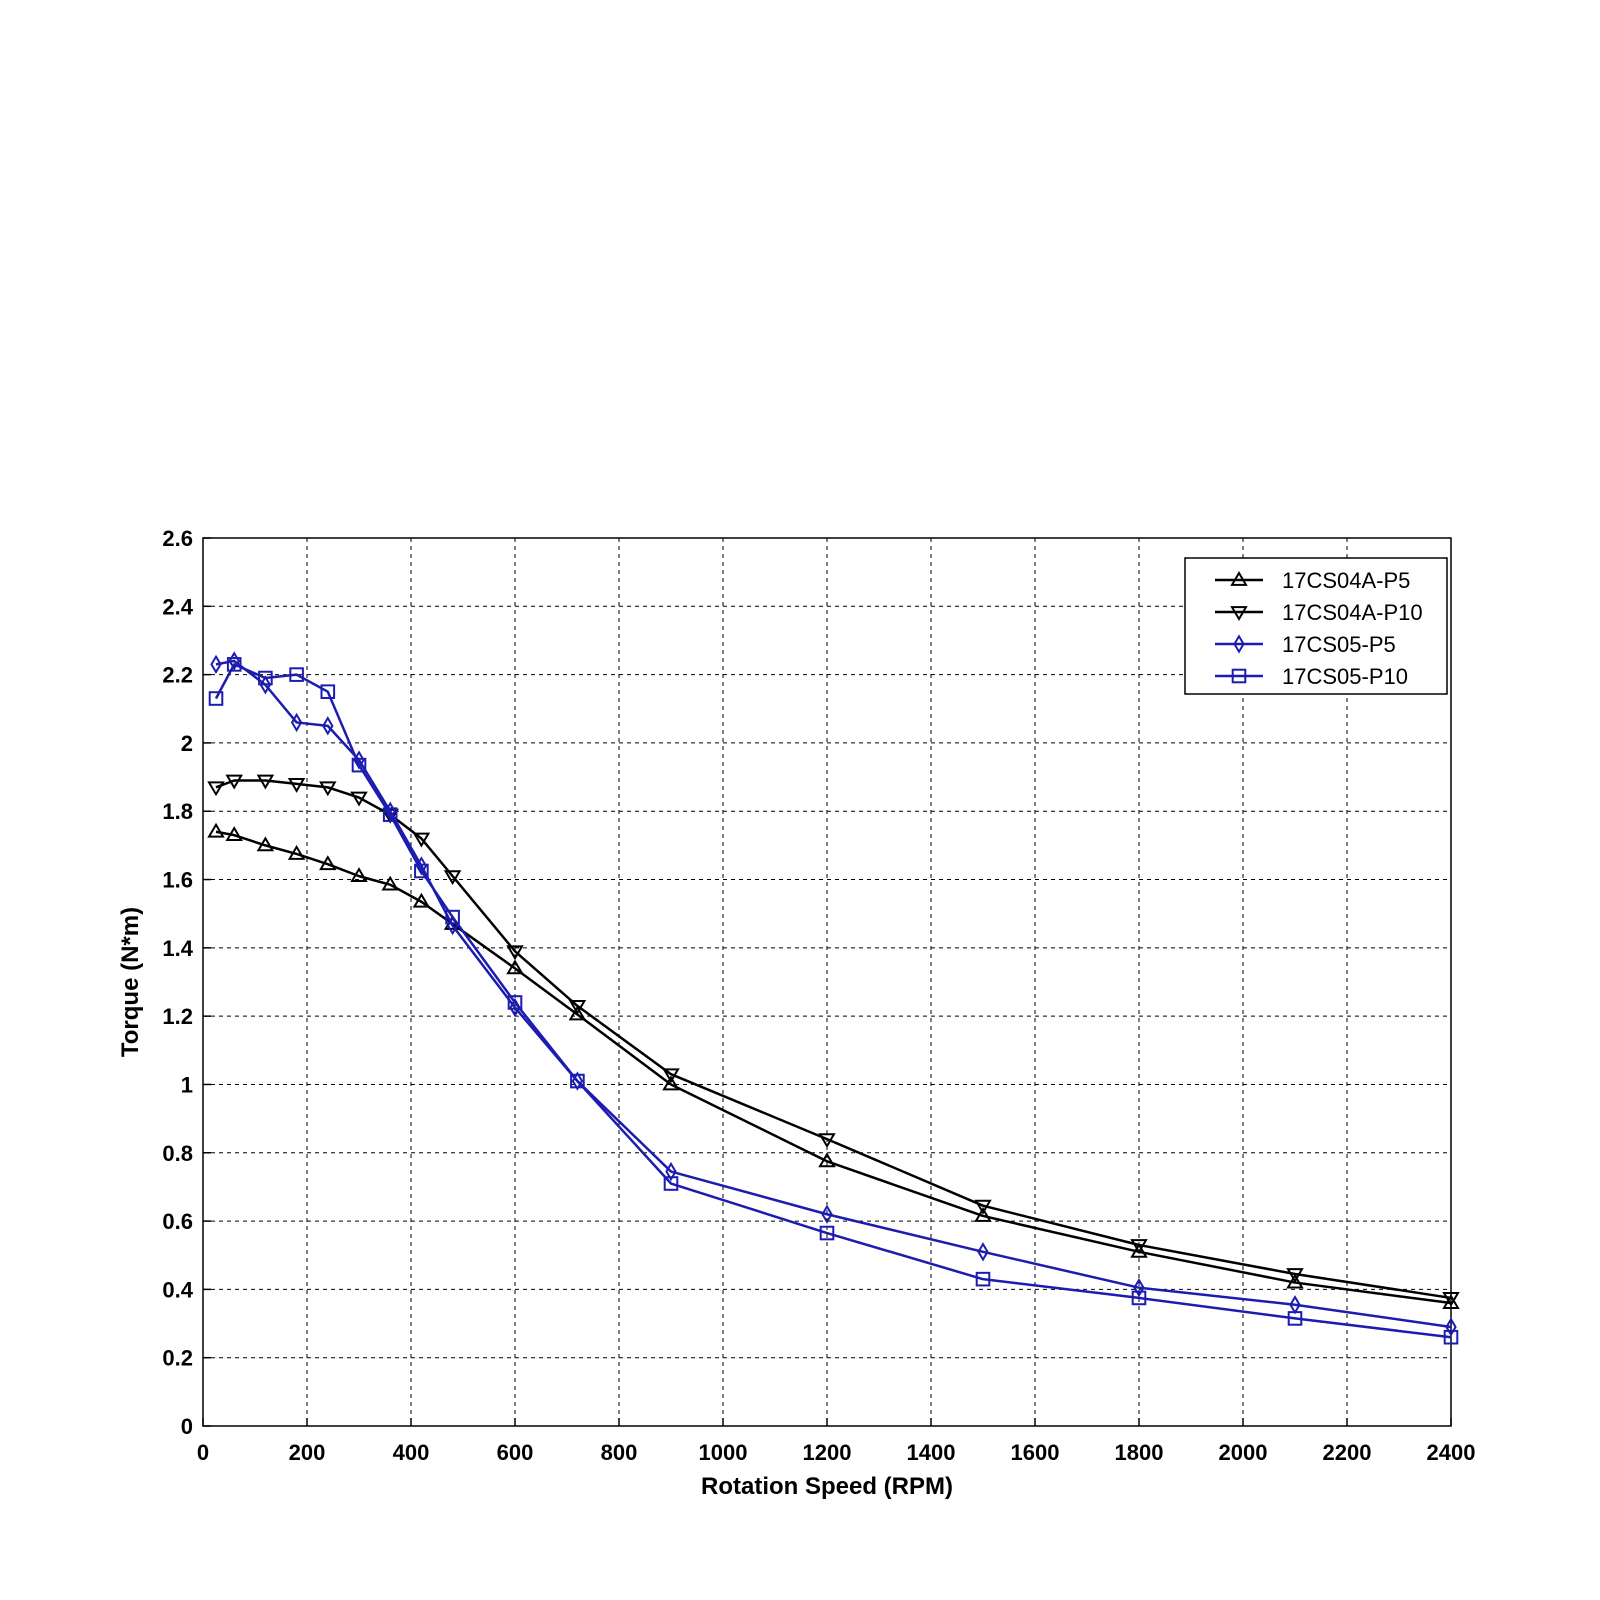 The image size is (1600, 1600). Describe the element at coordinates (1451, 1452) in the screenshot. I see `x-tick-label: 2400` at that location.